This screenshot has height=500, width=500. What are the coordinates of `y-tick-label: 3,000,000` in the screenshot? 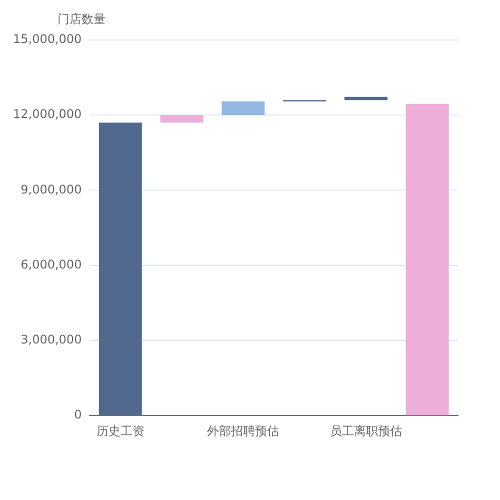 It's located at (51, 339).